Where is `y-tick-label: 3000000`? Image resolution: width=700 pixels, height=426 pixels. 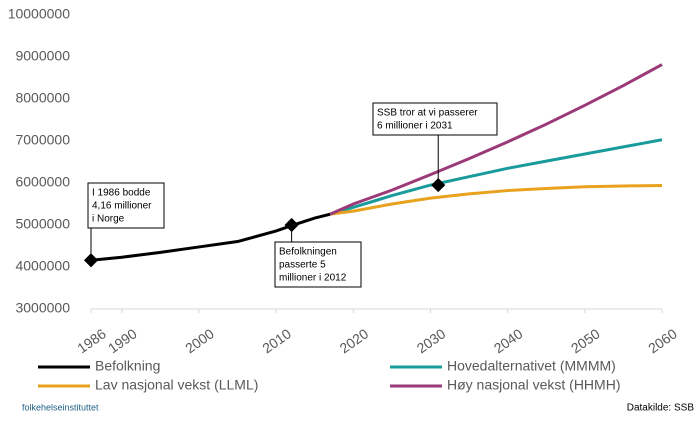 y-tick-label: 3000000 is located at coordinates (42, 308).